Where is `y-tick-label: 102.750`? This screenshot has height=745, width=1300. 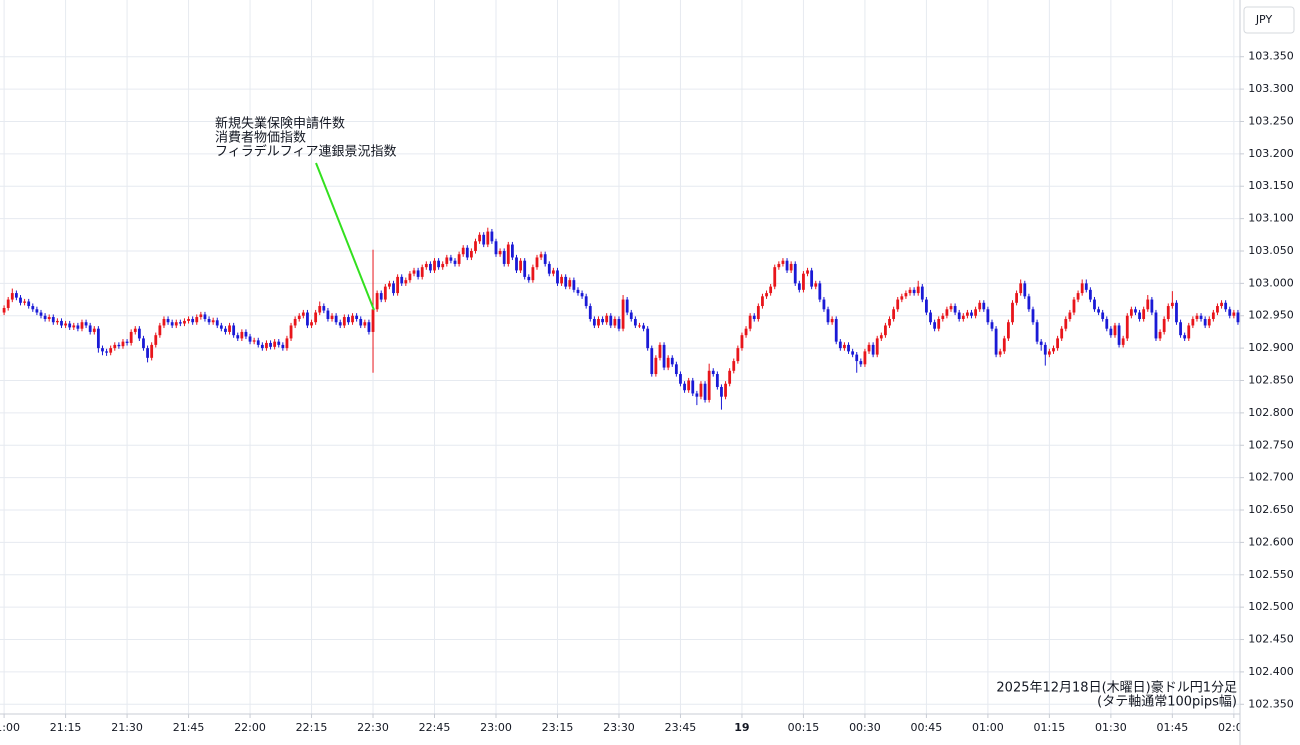 y-tick-label: 102.750 is located at coordinates (1271, 444).